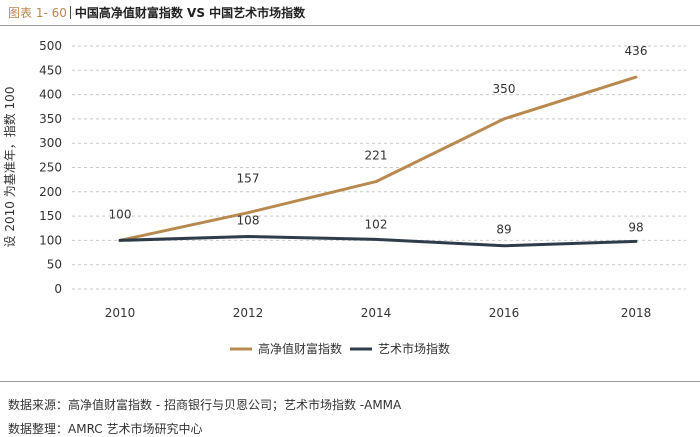  I want to click on title-separator, so click(70, 12).